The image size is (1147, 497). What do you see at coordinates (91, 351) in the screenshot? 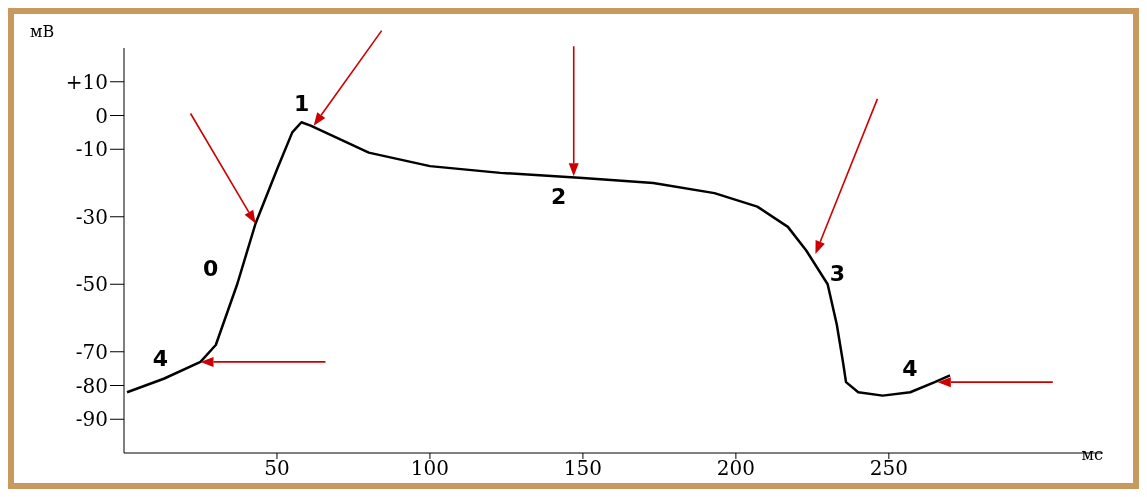
I see `y-tick-label: -70` at bounding box center [91, 351].